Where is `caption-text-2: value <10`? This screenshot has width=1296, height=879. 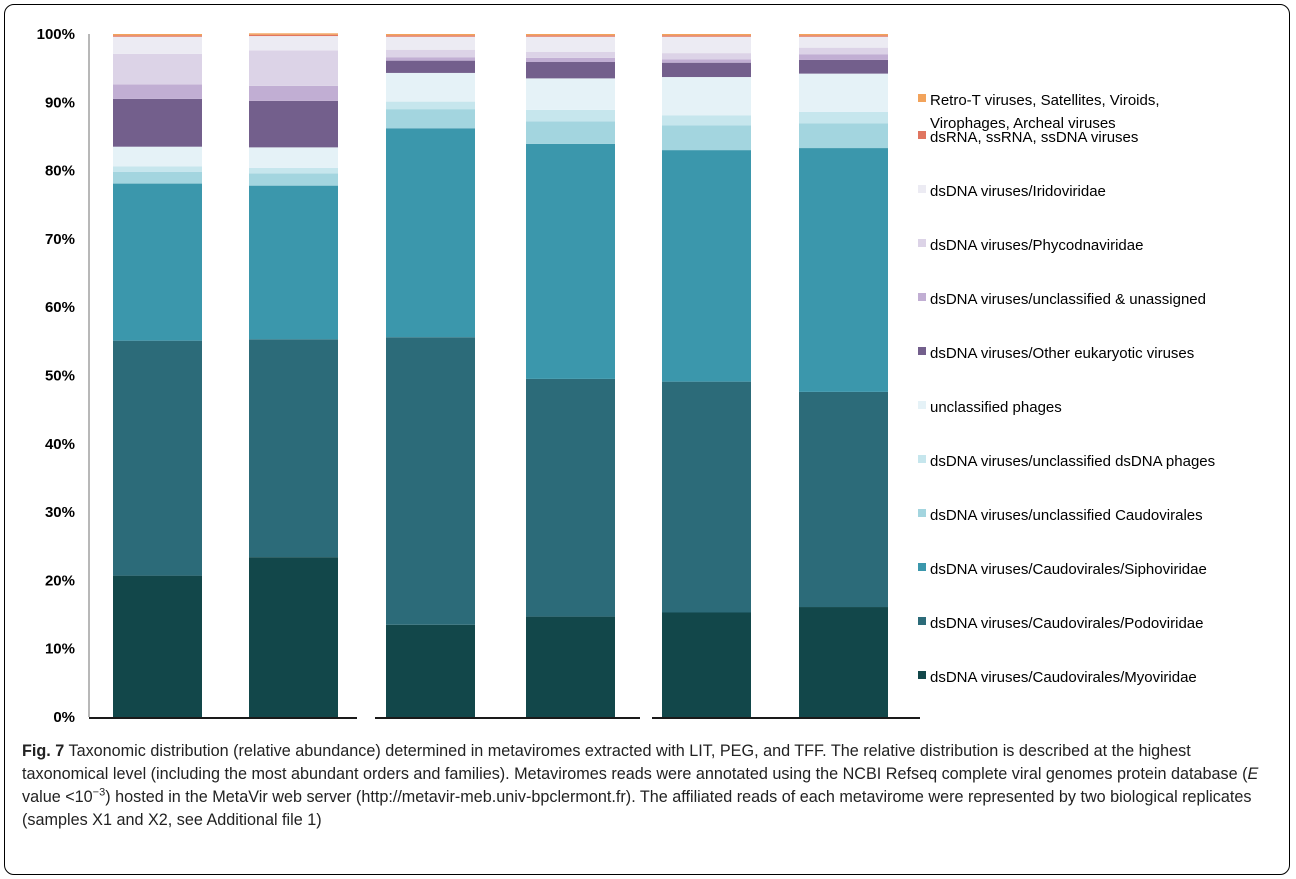 caption-text-2: value <10 is located at coordinates (57, 797).